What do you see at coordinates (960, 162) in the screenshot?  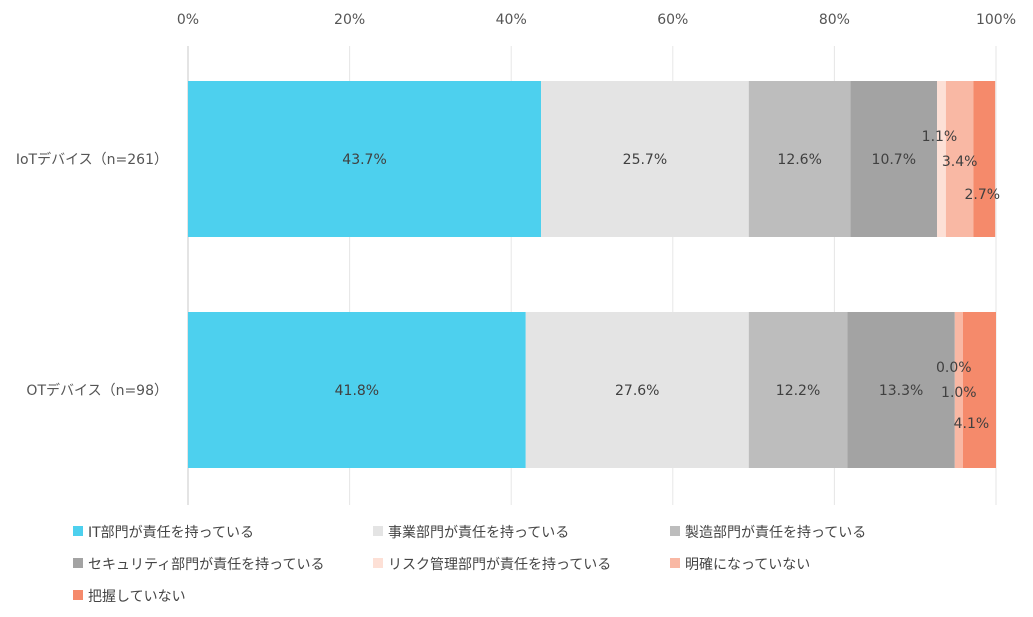 I see `data-label: 3.4%` at bounding box center [960, 162].